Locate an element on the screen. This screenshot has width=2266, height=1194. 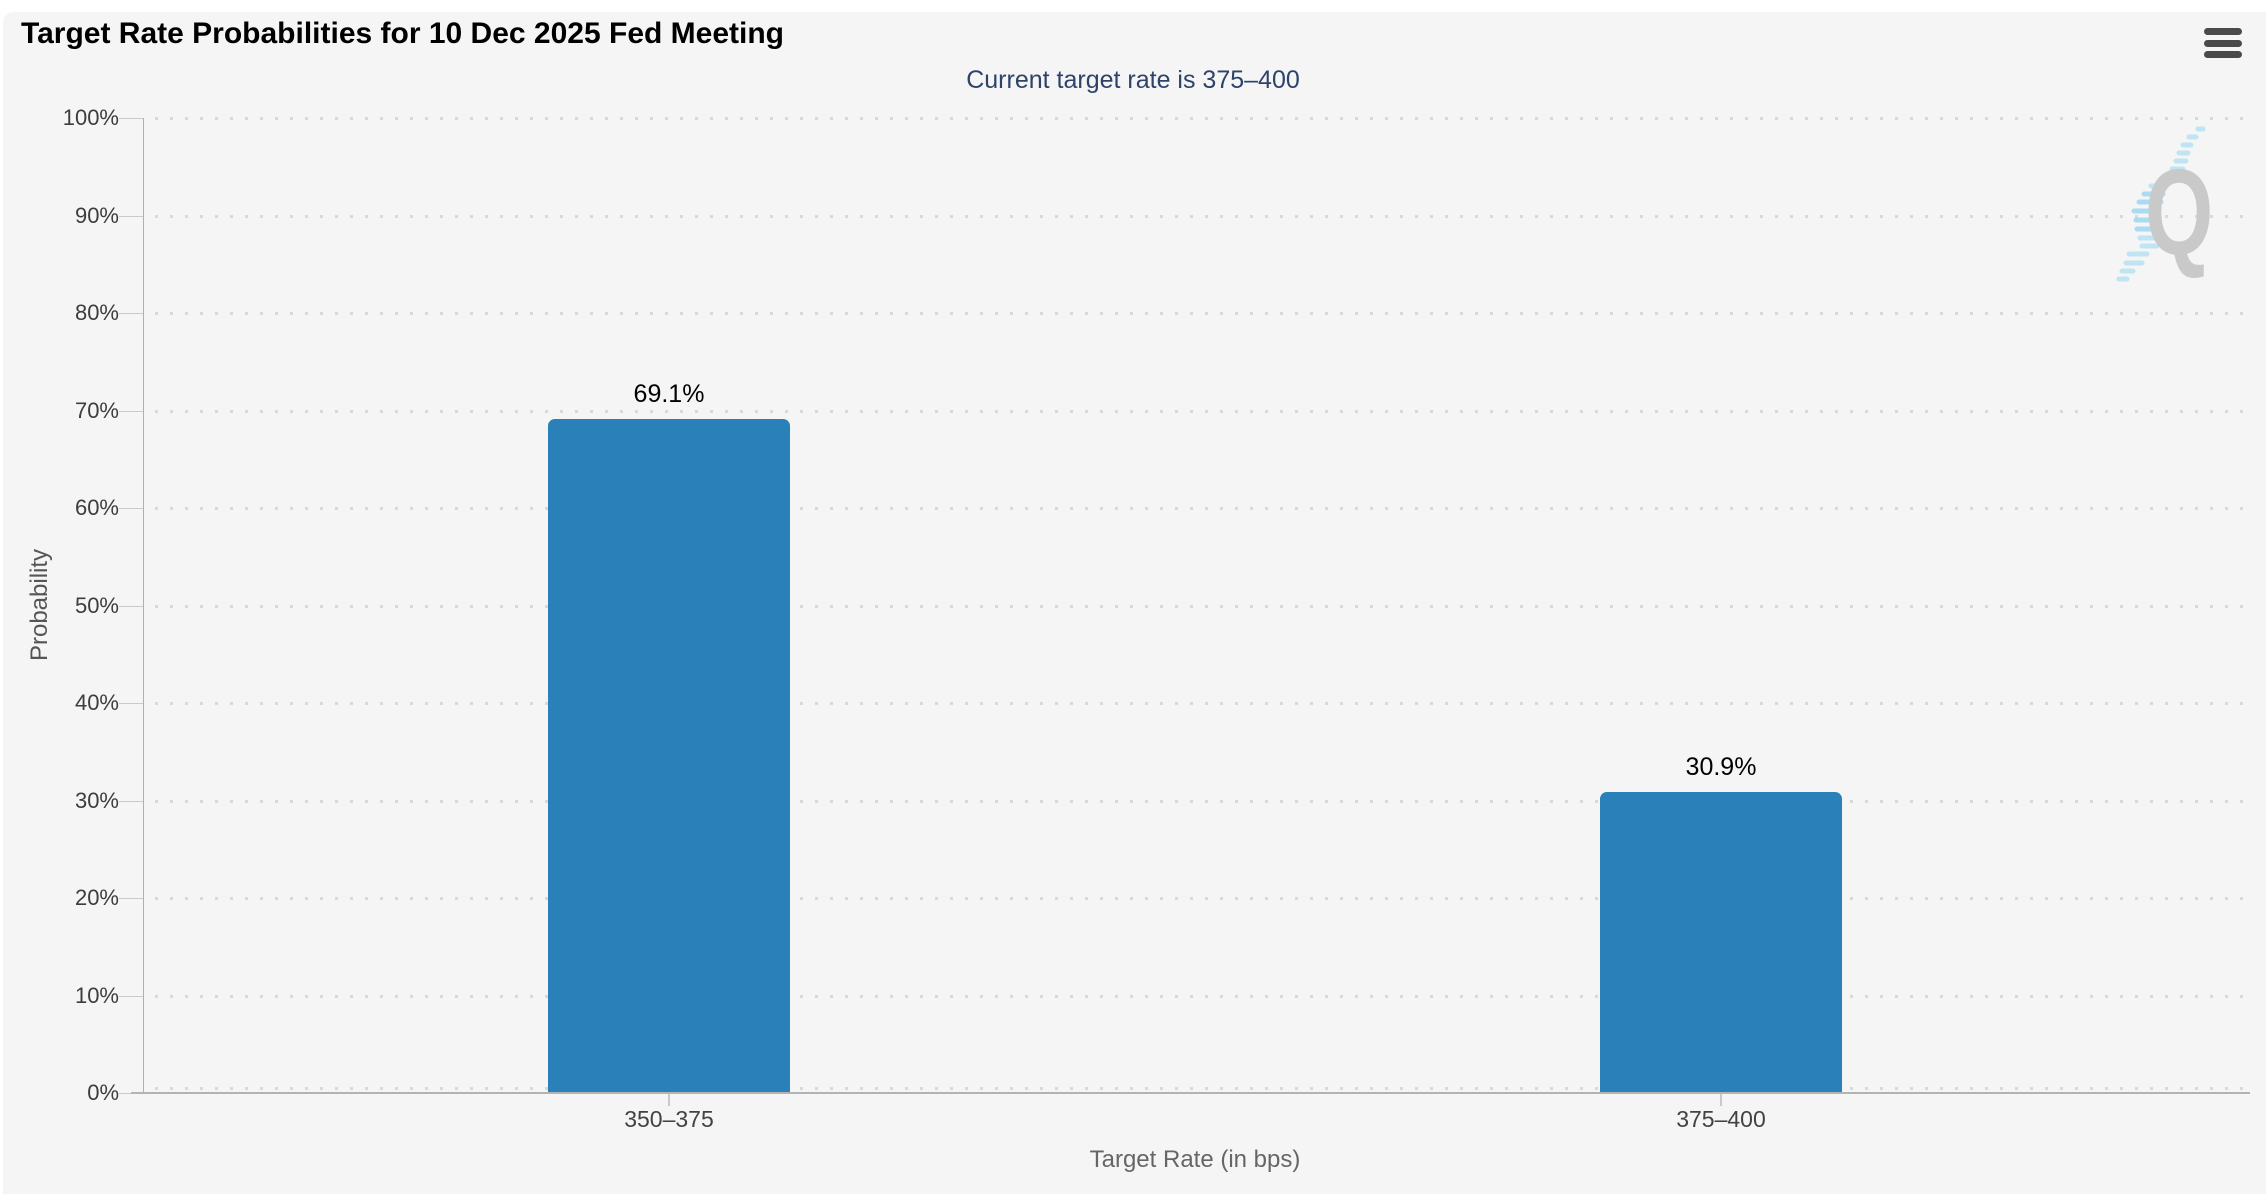
chart-subtitle: Current target rate is 375–400 is located at coordinates (1133, 80).